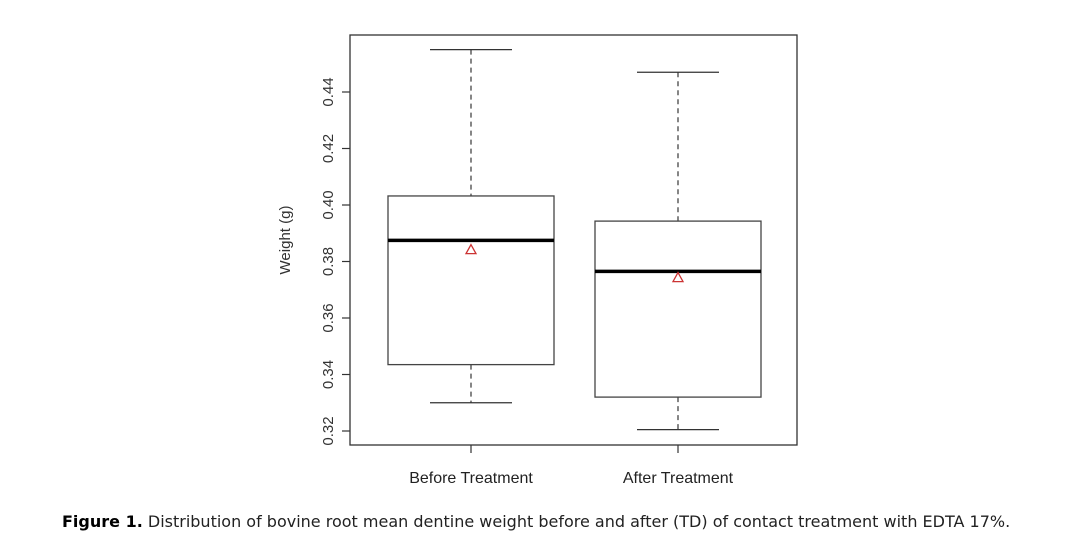 The width and height of the screenshot is (1077, 555). I want to click on y-tick-label: 0.42, so click(328, 148).